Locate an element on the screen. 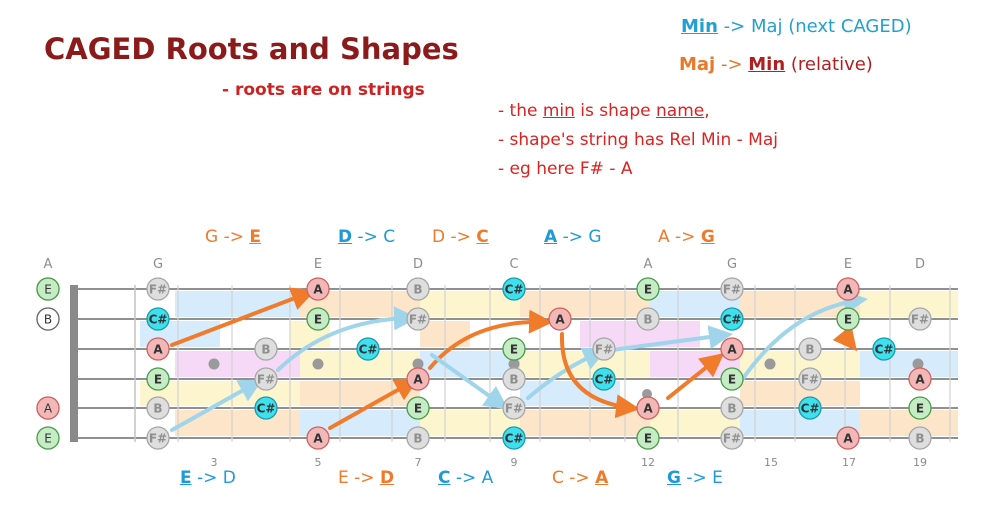 The height and width of the screenshot is (523, 1006). fret-number: 7 is located at coordinates (418, 462).